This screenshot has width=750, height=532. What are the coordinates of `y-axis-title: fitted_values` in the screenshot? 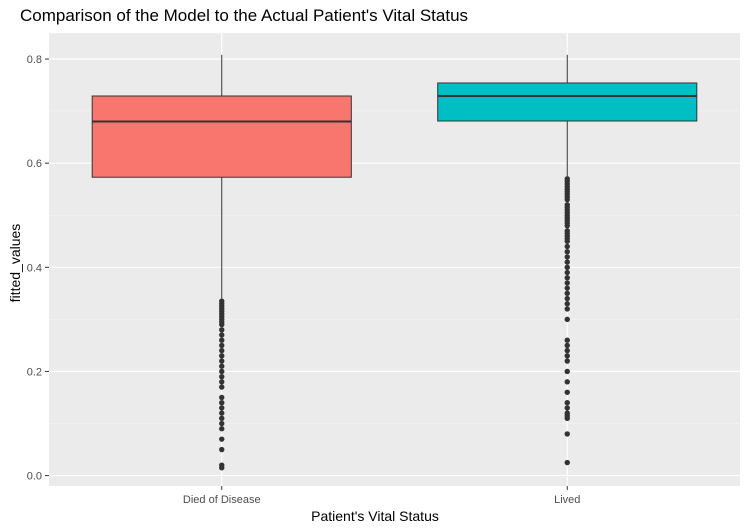 It's located at (15, 263).